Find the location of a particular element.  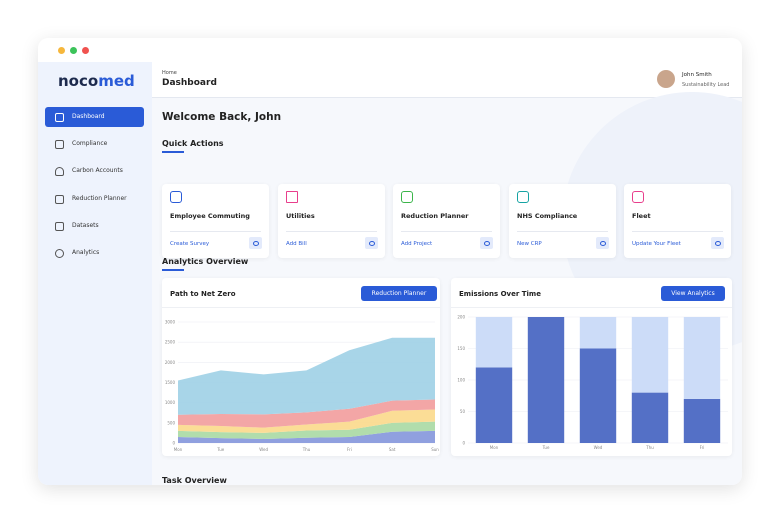

nav-label: Datasets is located at coordinates (85, 225).